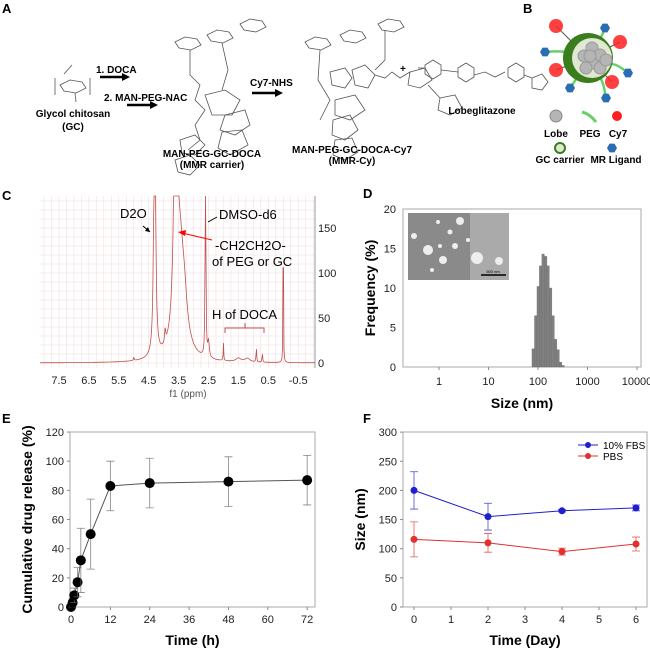 The image size is (650, 654). What do you see at coordinates (489, 246) in the screenshot?
I see `tem-light-region` at bounding box center [489, 246].